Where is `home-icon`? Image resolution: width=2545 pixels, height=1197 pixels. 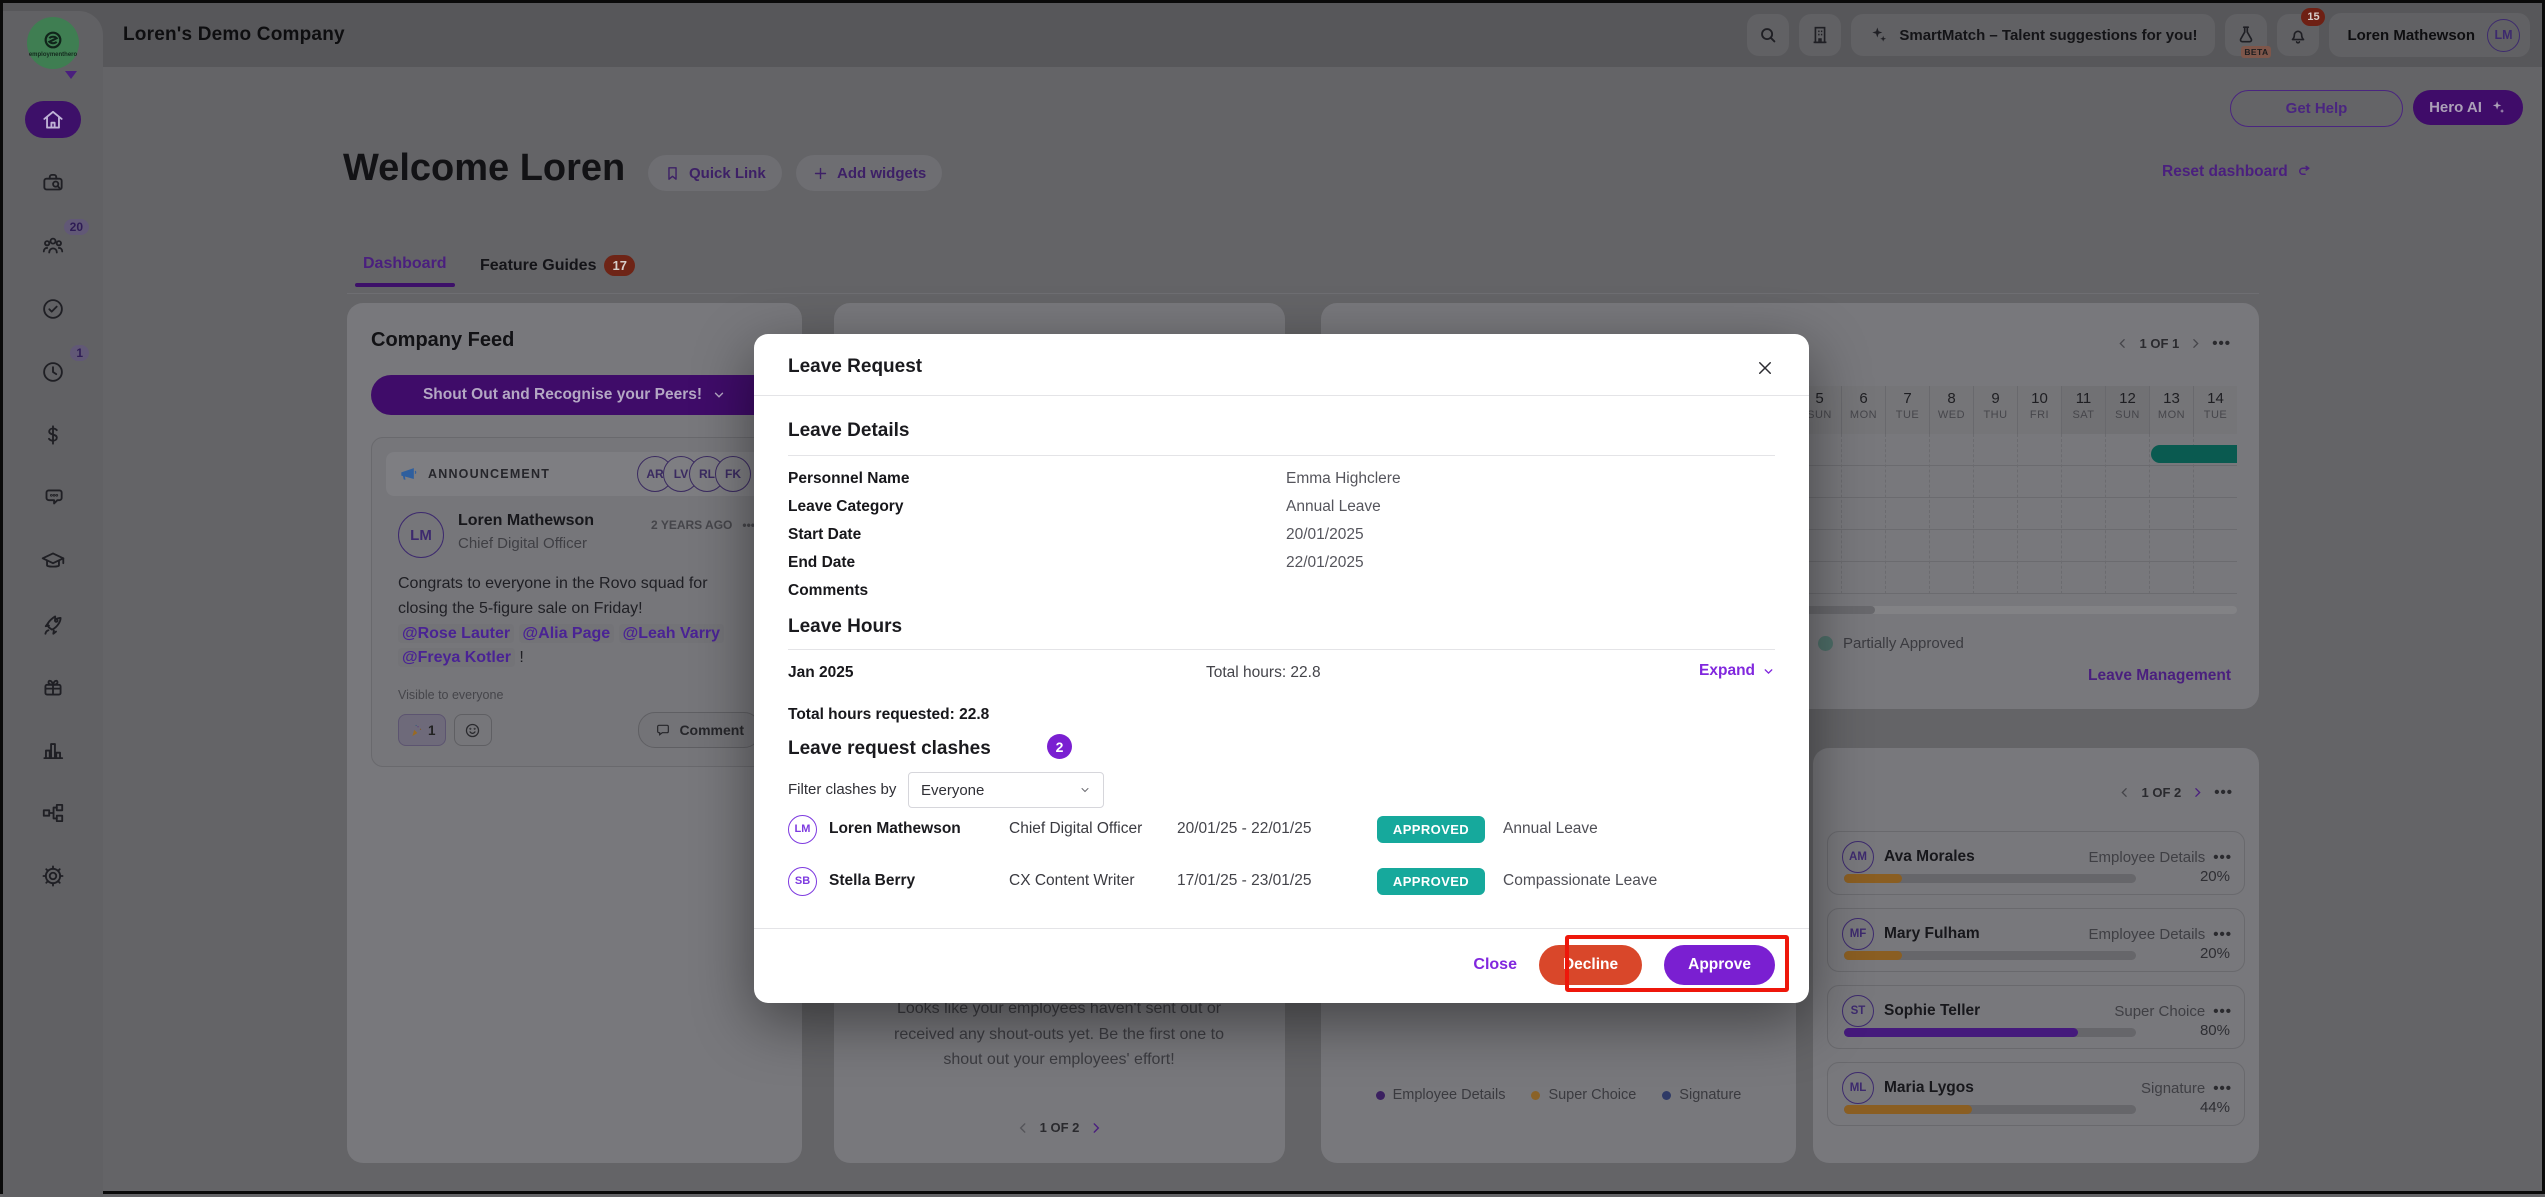 home-icon is located at coordinates (53, 120).